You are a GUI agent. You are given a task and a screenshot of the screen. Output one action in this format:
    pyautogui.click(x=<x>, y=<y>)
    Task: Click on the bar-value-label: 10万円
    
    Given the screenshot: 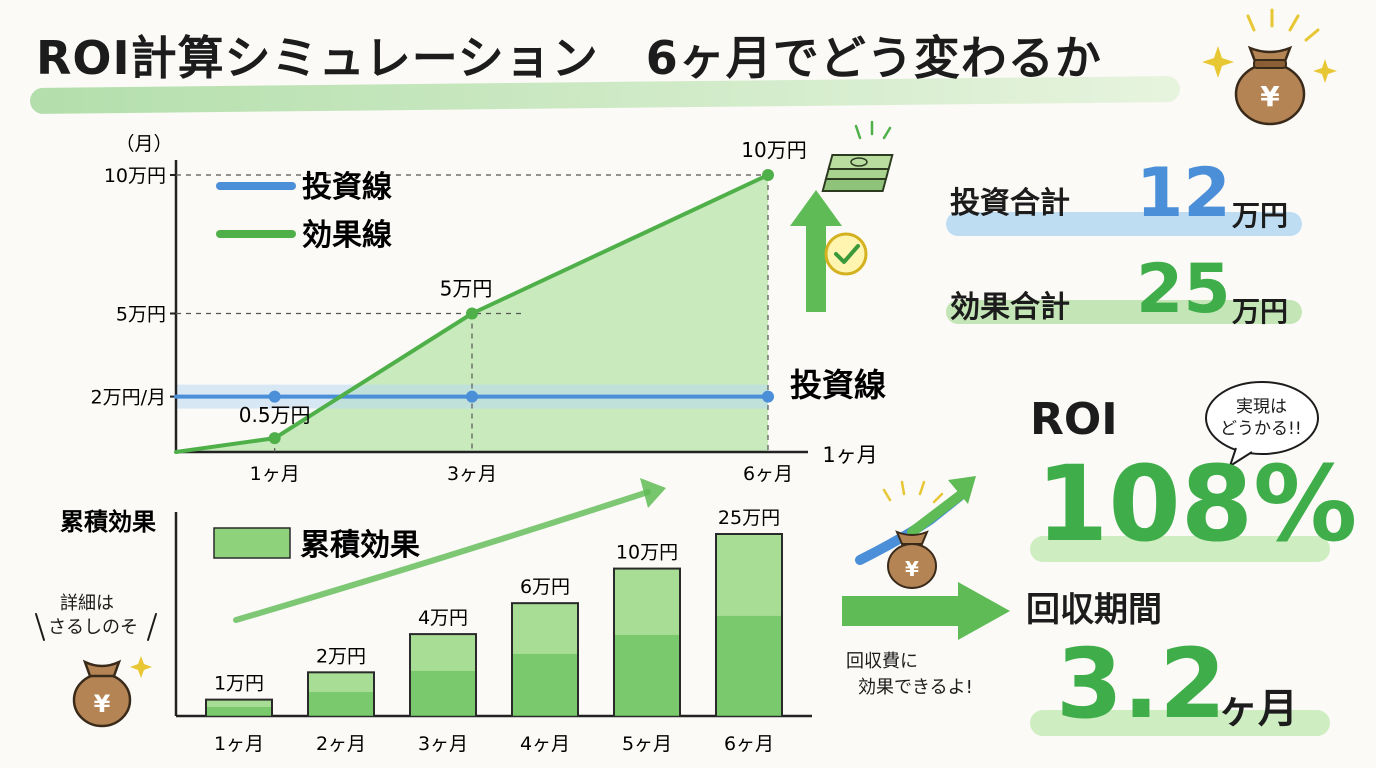 What is the action you would take?
    pyautogui.click(x=647, y=553)
    